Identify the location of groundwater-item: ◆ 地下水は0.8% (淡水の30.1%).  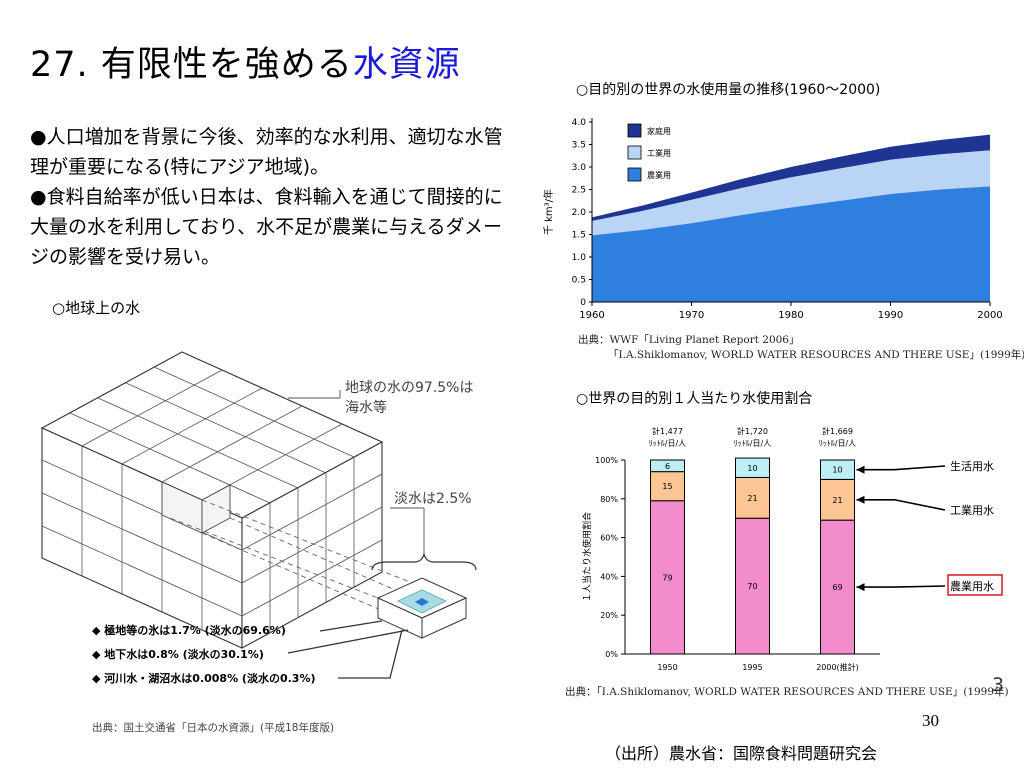
(178, 654).